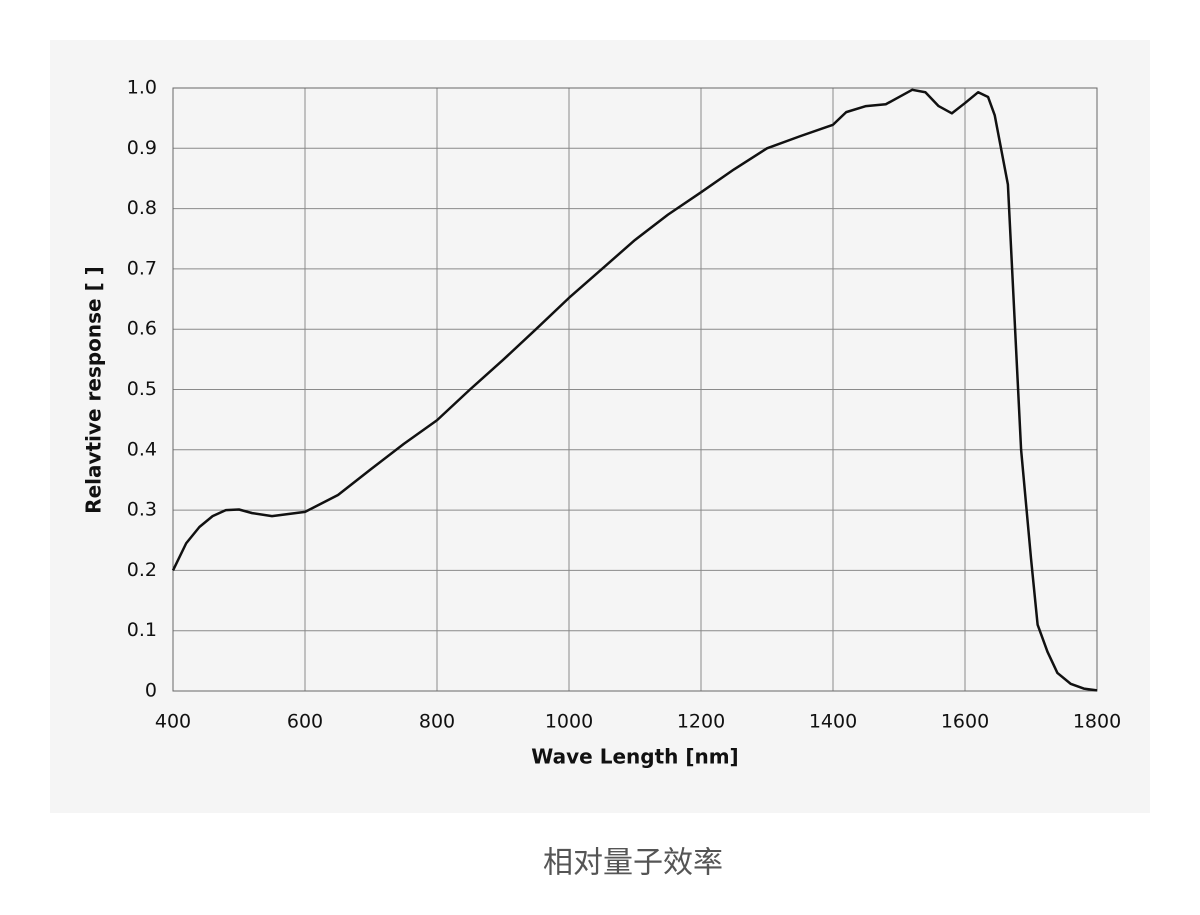 This screenshot has width=1200, height=915. I want to click on x-tick-label: 1600, so click(965, 722).